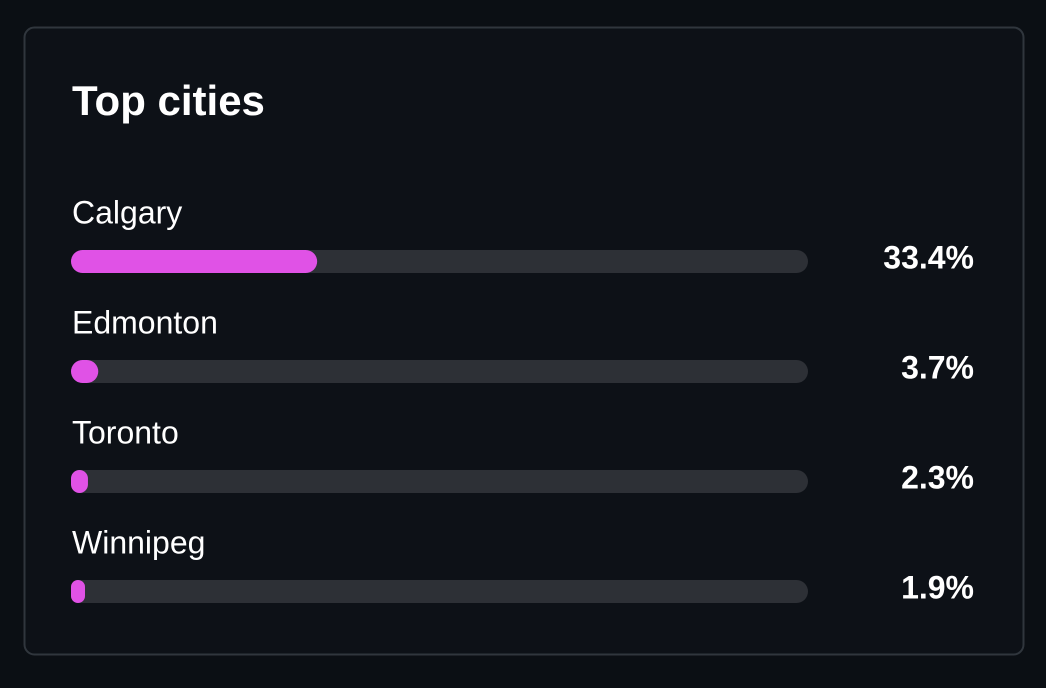  Describe the element at coordinates (937, 587) in the screenshot. I see `value-label: 1.9%` at that location.